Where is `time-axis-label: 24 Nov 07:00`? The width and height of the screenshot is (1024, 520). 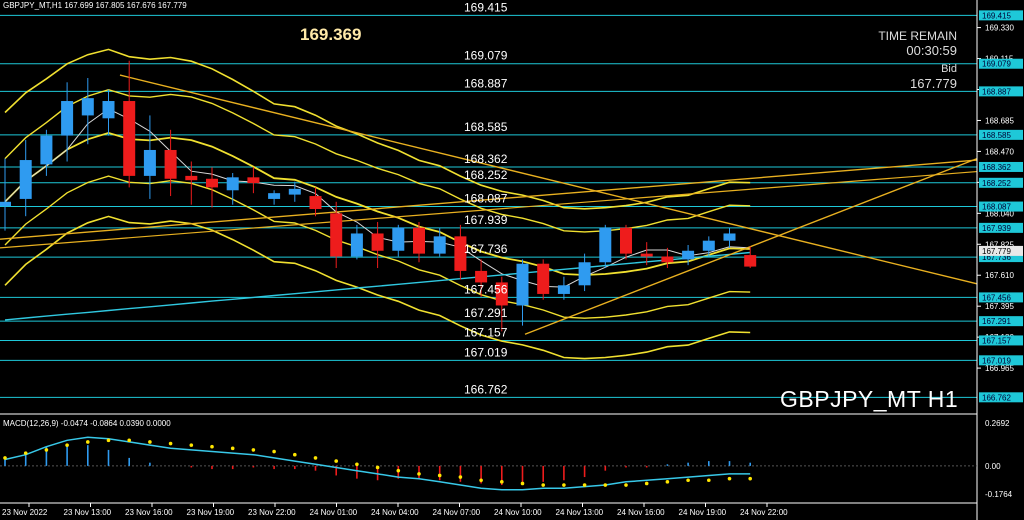
time-axis-label: 24 Nov 07:00 is located at coordinates (457, 512).